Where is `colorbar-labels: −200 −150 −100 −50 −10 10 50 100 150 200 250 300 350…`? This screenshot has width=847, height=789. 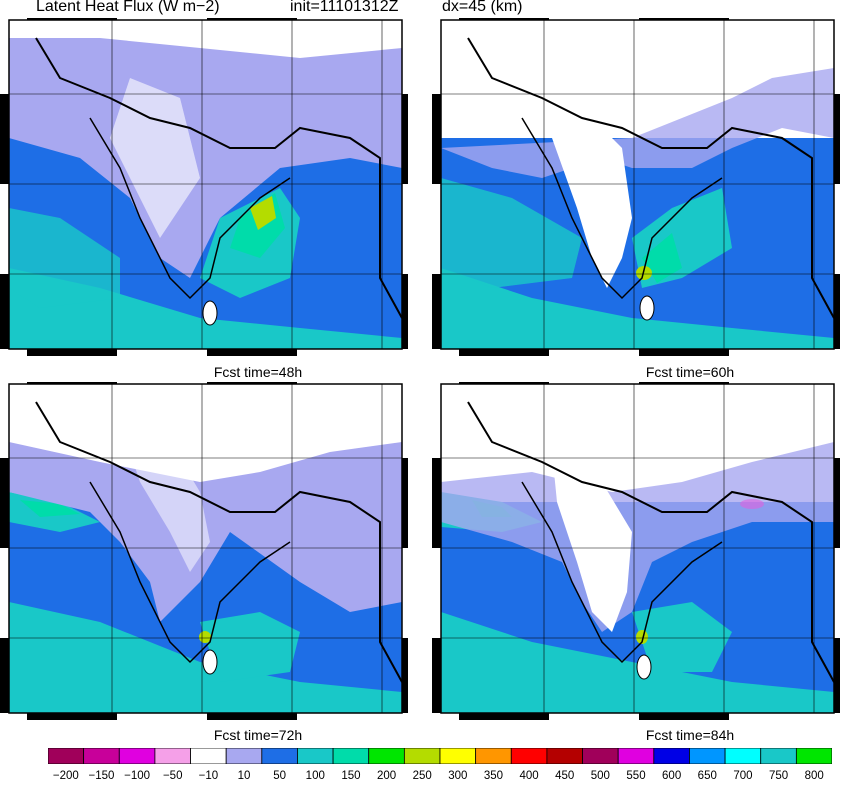
colorbar-labels: −200 −150 −100 −50 −10 10 50 100 150 200 250 300 350… is located at coordinates (423, 779).